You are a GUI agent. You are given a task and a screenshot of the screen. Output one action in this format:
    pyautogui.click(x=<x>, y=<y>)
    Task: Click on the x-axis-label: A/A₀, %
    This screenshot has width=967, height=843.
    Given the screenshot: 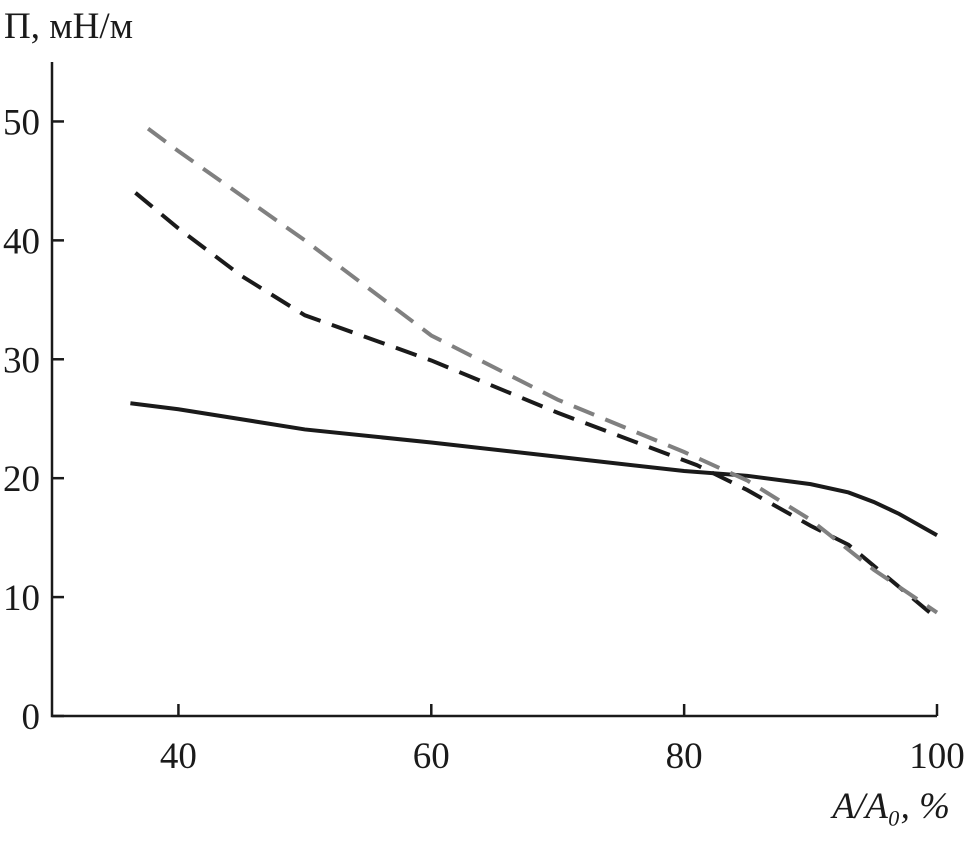 What is the action you would take?
    pyautogui.click(x=889, y=806)
    